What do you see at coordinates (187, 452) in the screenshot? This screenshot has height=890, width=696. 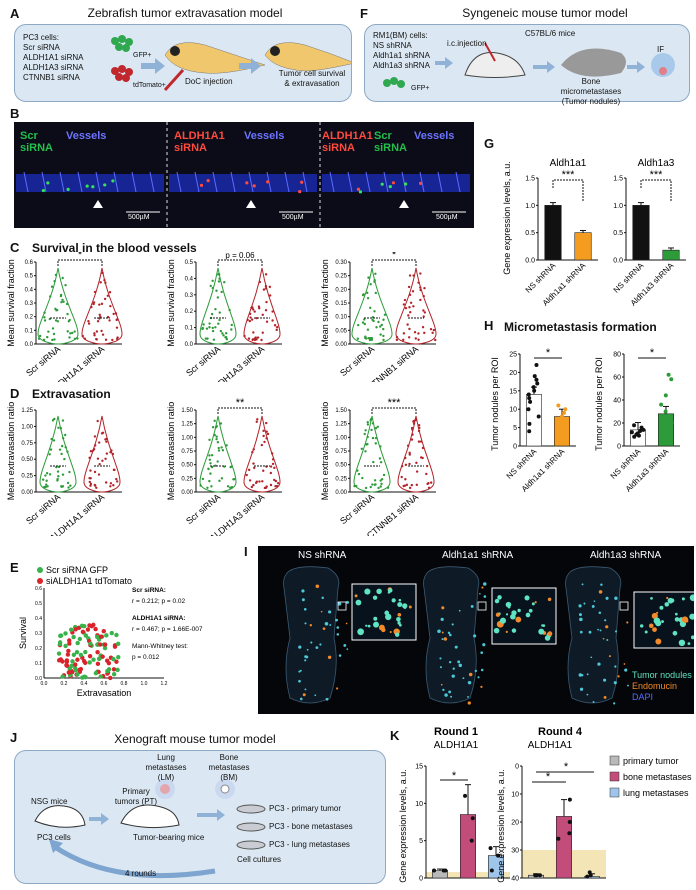 I see `d-yticklabel-1-3: 0.75` at bounding box center [187, 452].